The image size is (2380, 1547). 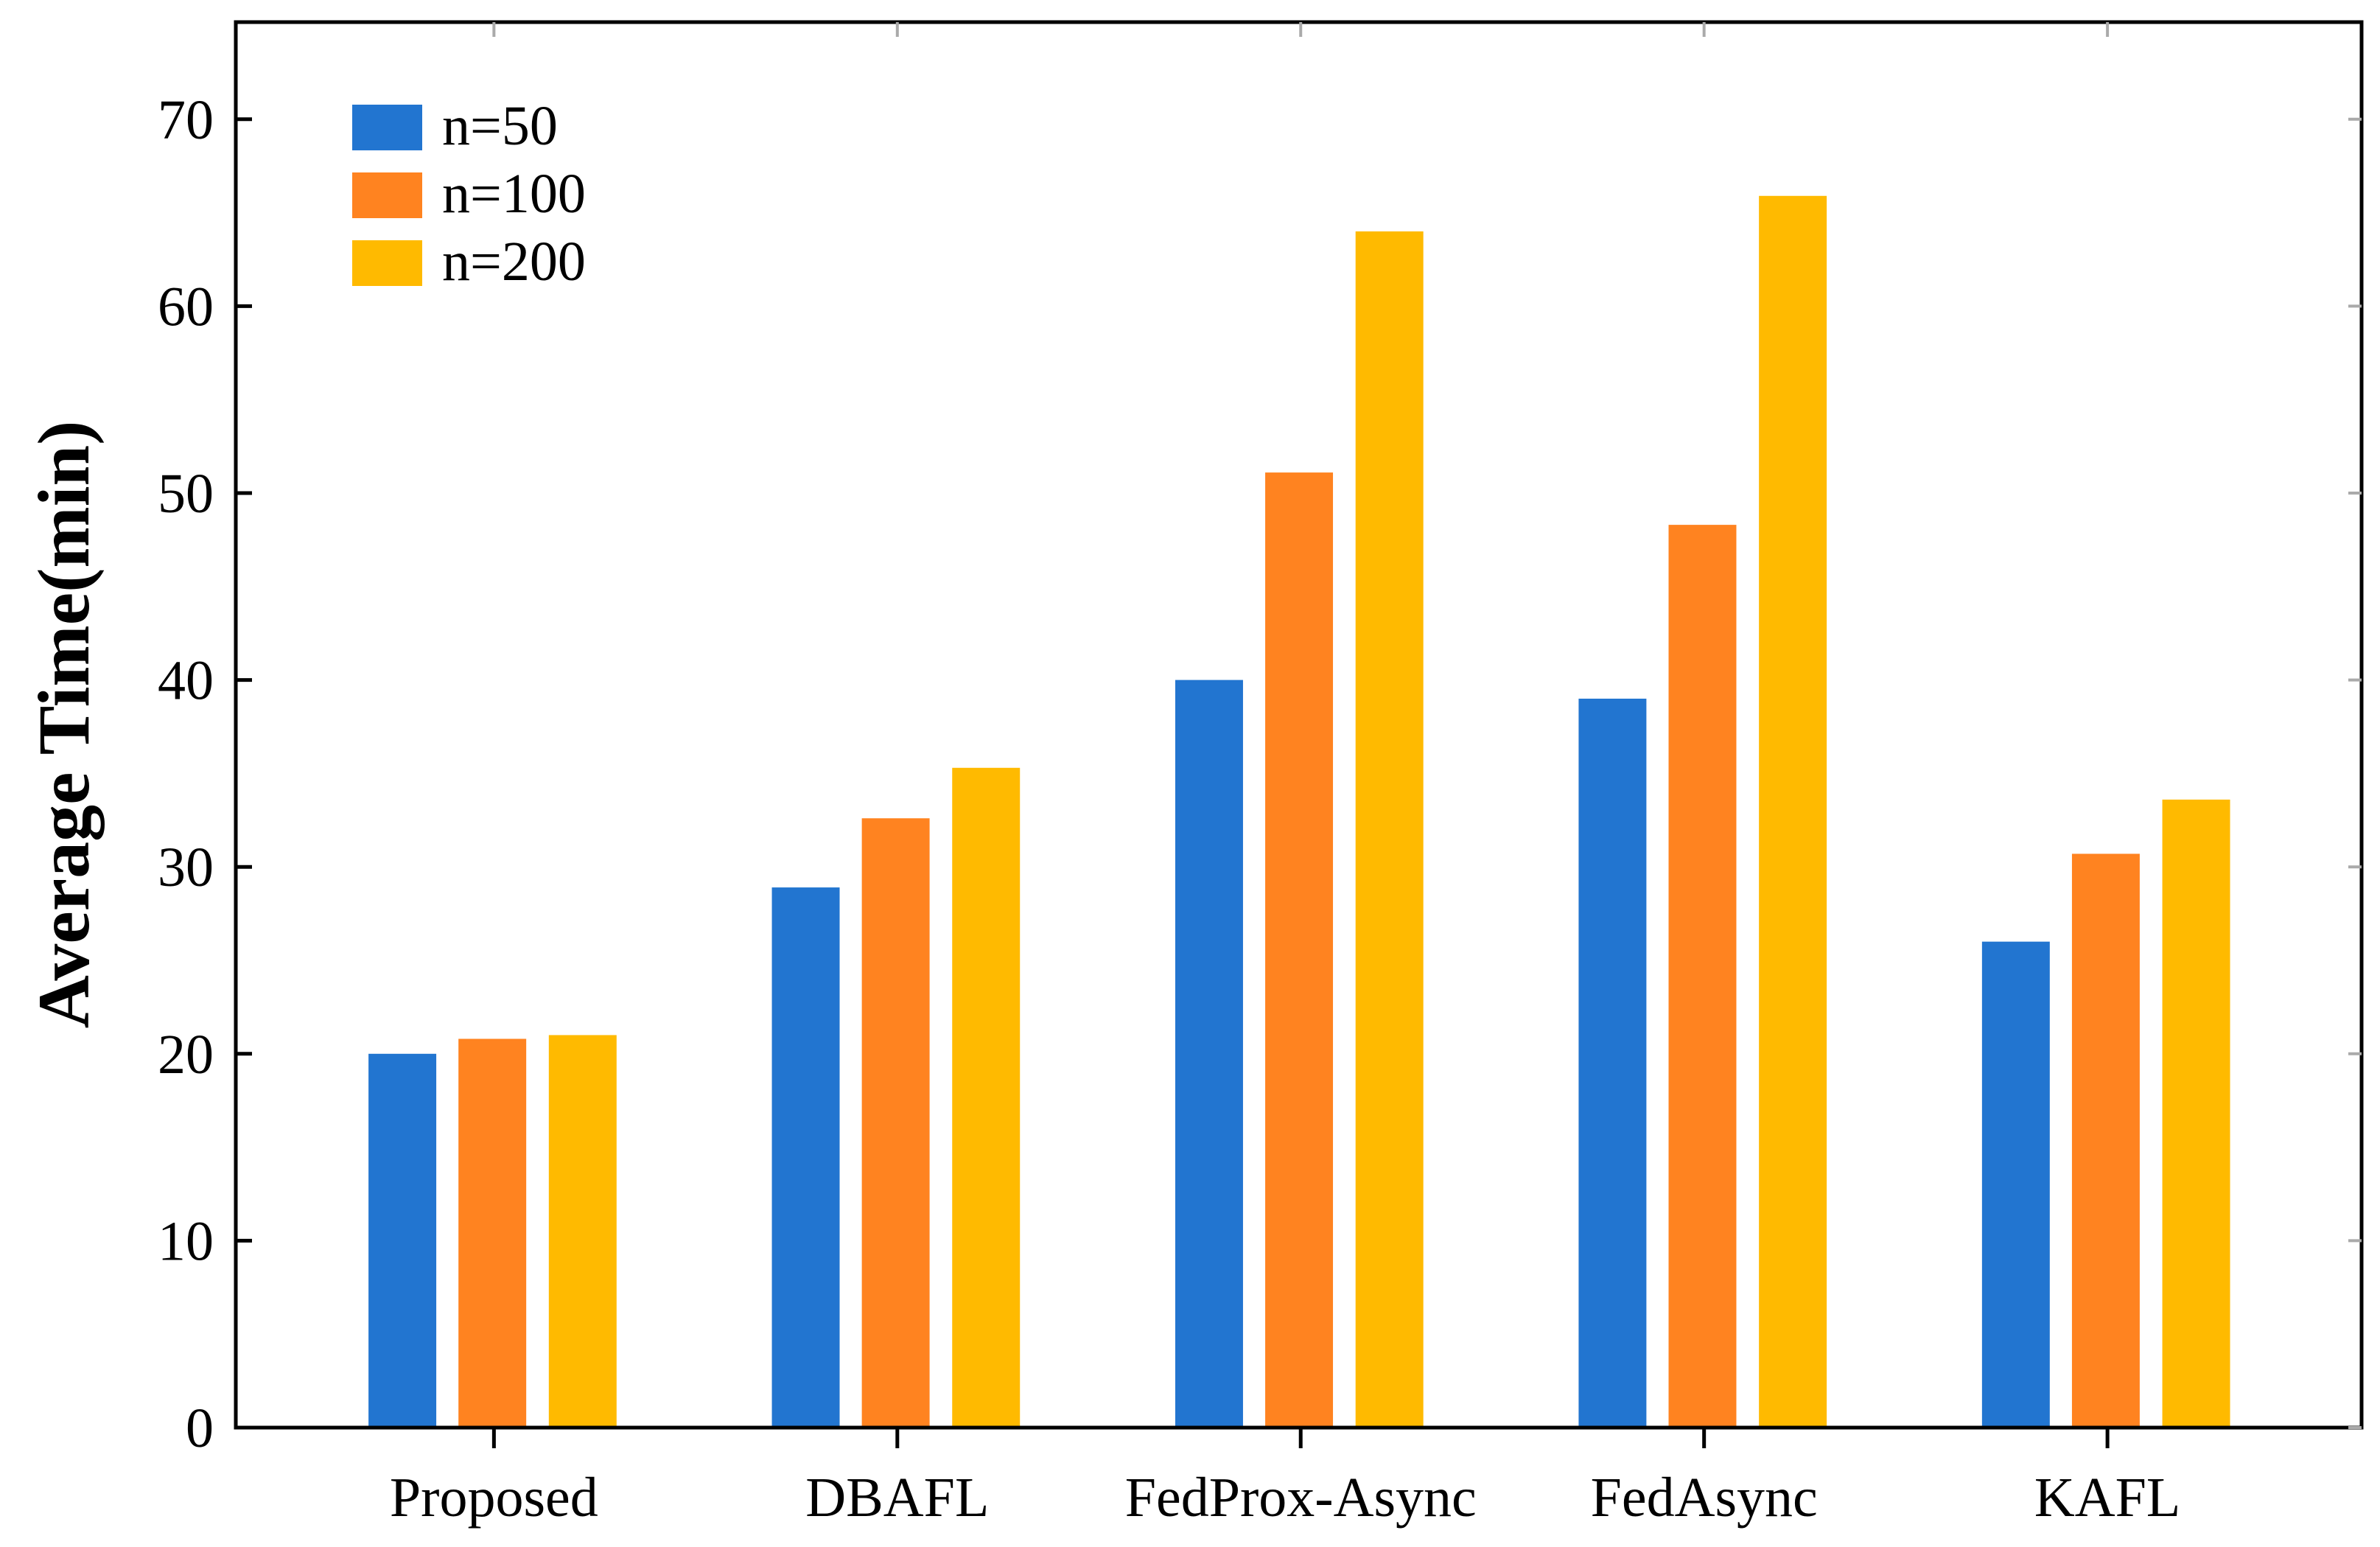 What do you see at coordinates (1299, 950) in the screenshot?
I see `bar-n=100-FedProx-Async` at bounding box center [1299, 950].